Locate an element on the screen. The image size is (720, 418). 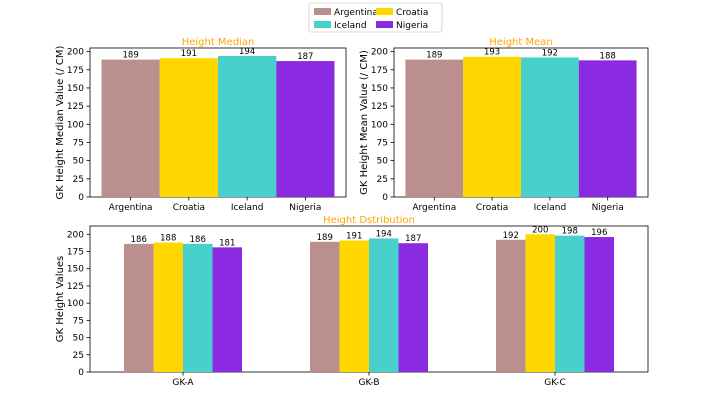
legend: Argentina Croatia Iceland Nigeria is located at coordinates (375, 17).